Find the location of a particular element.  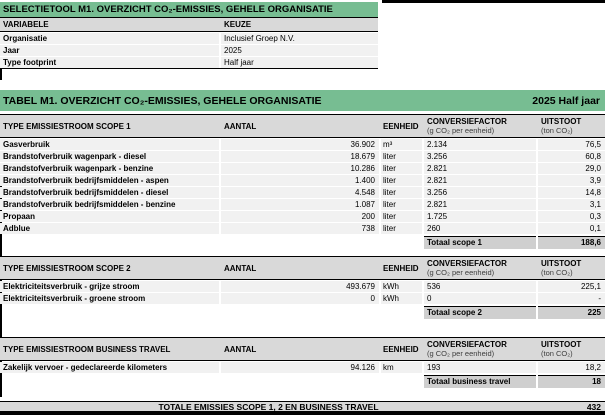

emission-value: 3,9 is located at coordinates (571, 180).